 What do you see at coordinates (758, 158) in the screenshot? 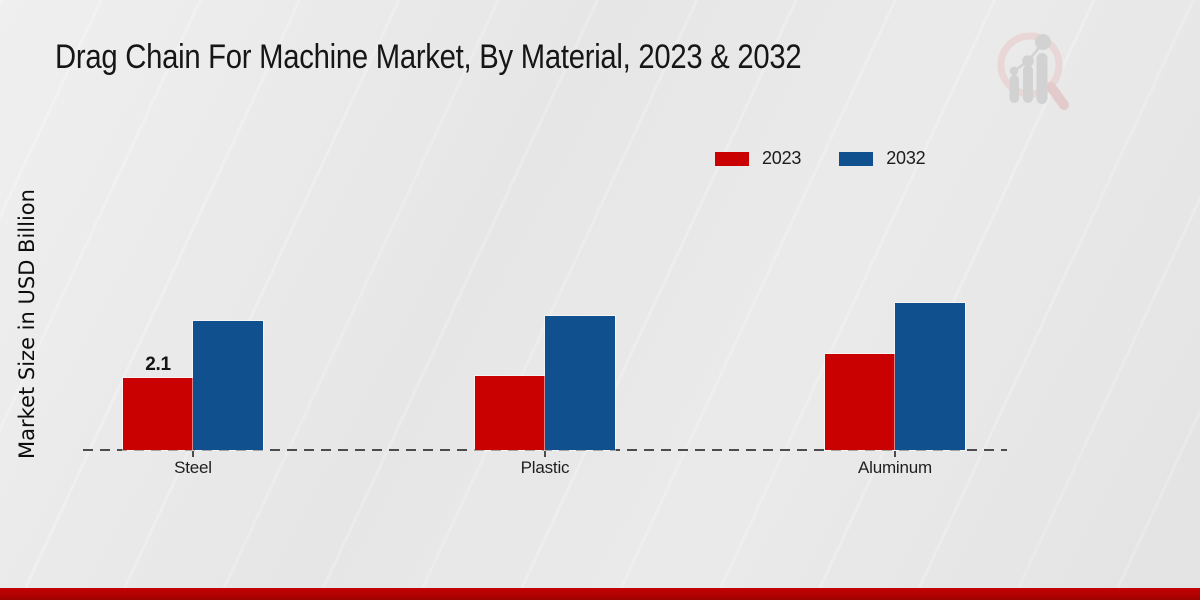
I see `legend-item-2023: 2023` at bounding box center [758, 158].